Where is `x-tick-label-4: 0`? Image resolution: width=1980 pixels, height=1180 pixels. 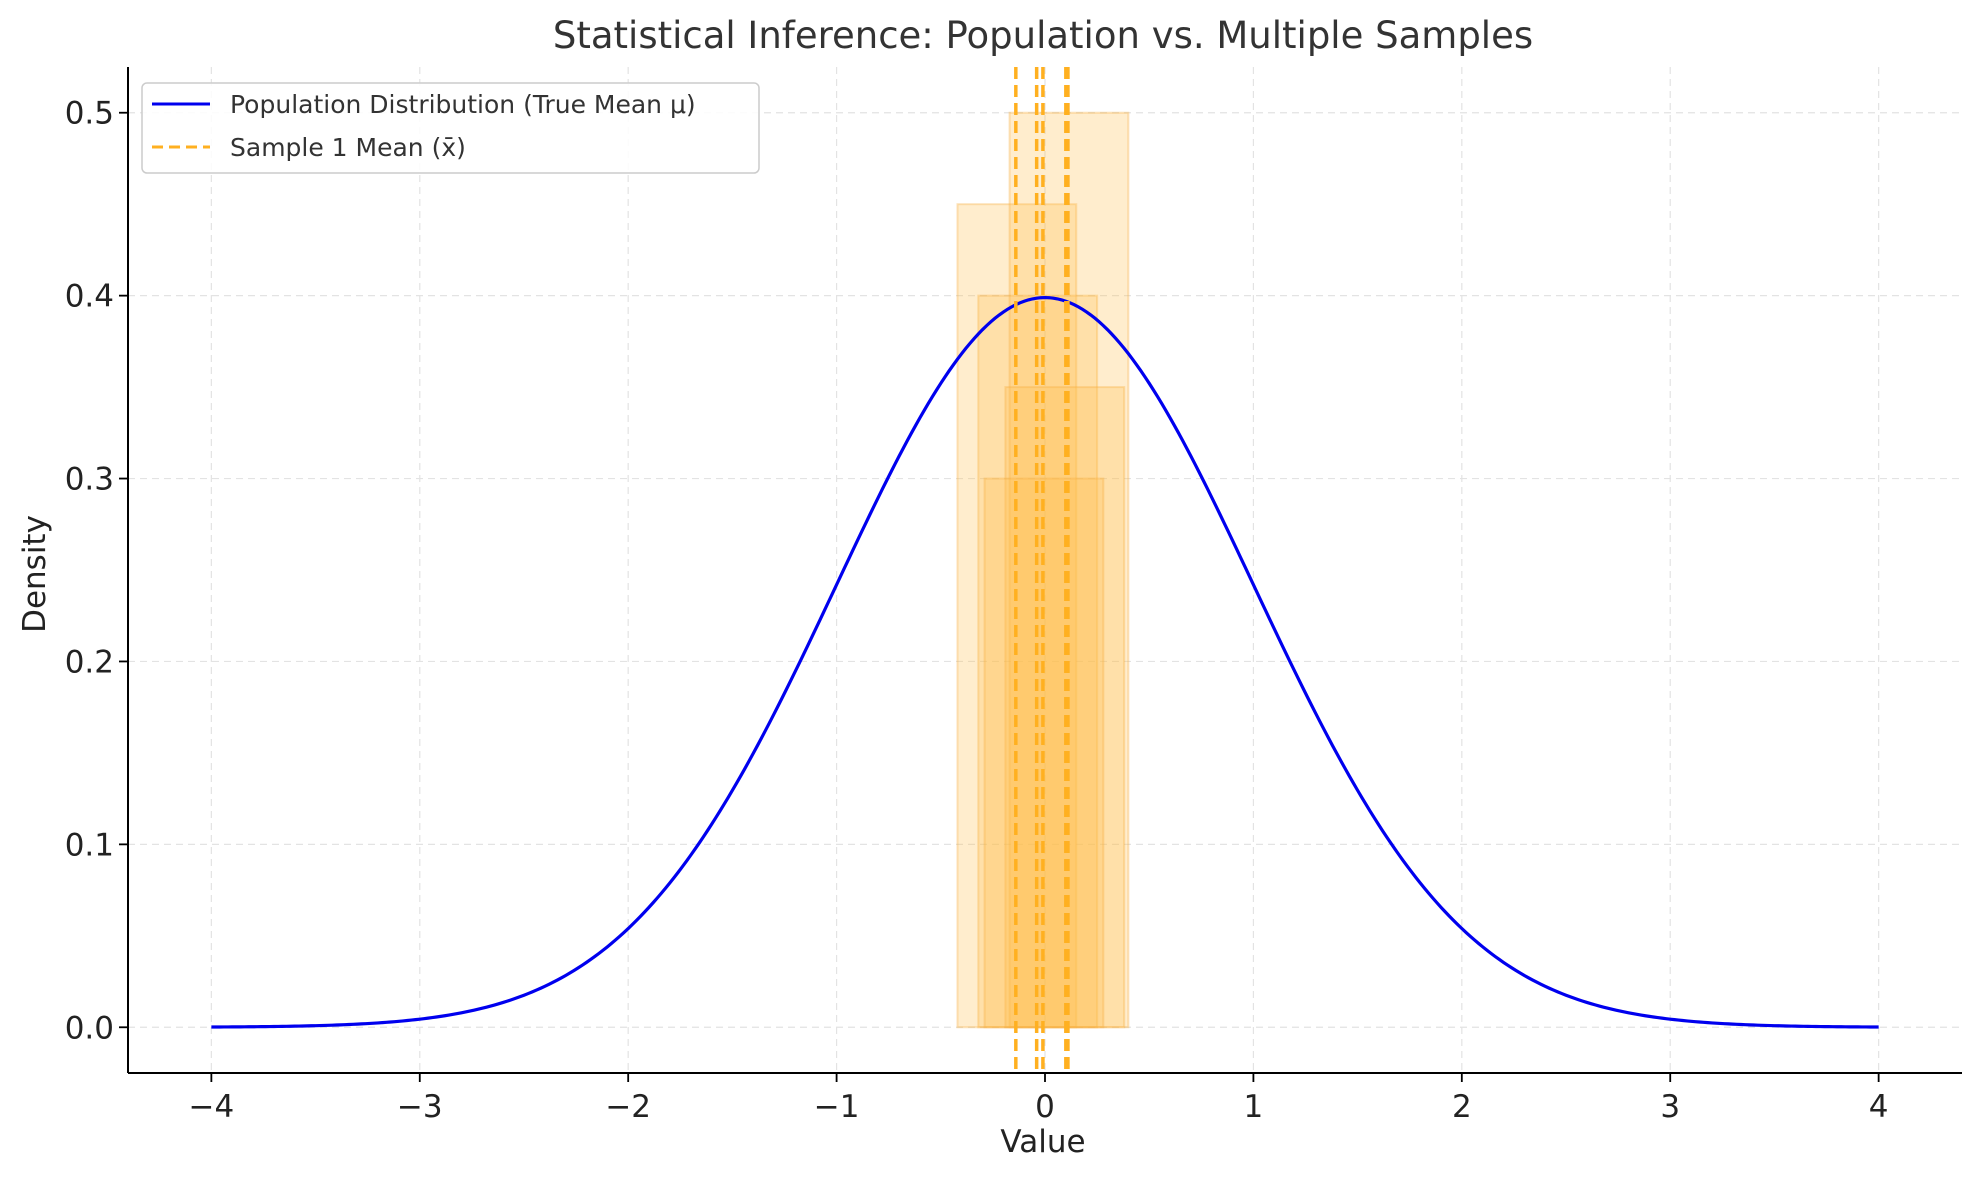 x-tick-label-4: 0 is located at coordinates (1045, 1107).